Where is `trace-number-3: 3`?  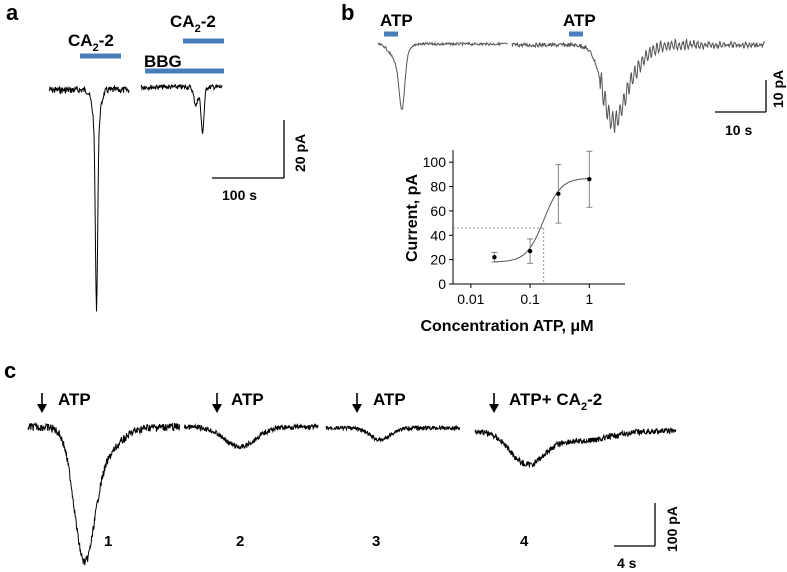
trace-number-3: 3 is located at coordinates (376, 541).